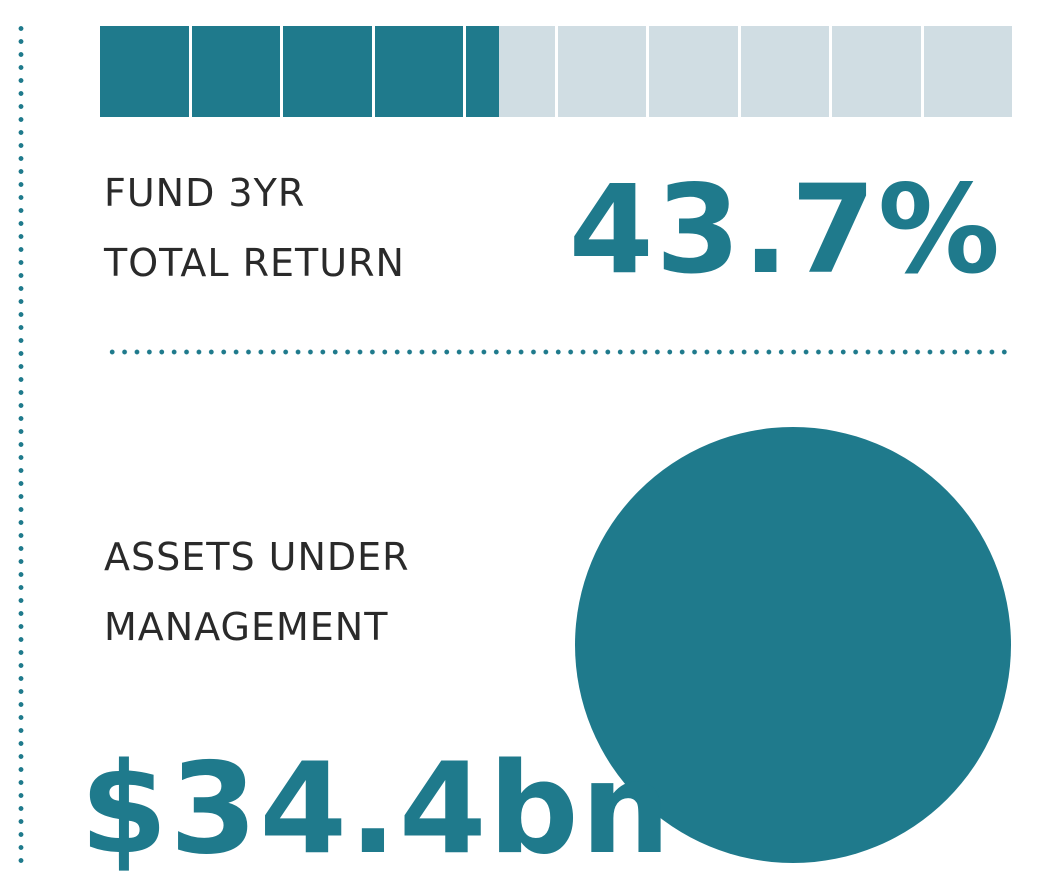 Image resolution: width=1040 pixels, height=894 pixels. What do you see at coordinates (559, 352) in the screenshot?
I see `horizontal-dotted-divider` at bounding box center [559, 352].